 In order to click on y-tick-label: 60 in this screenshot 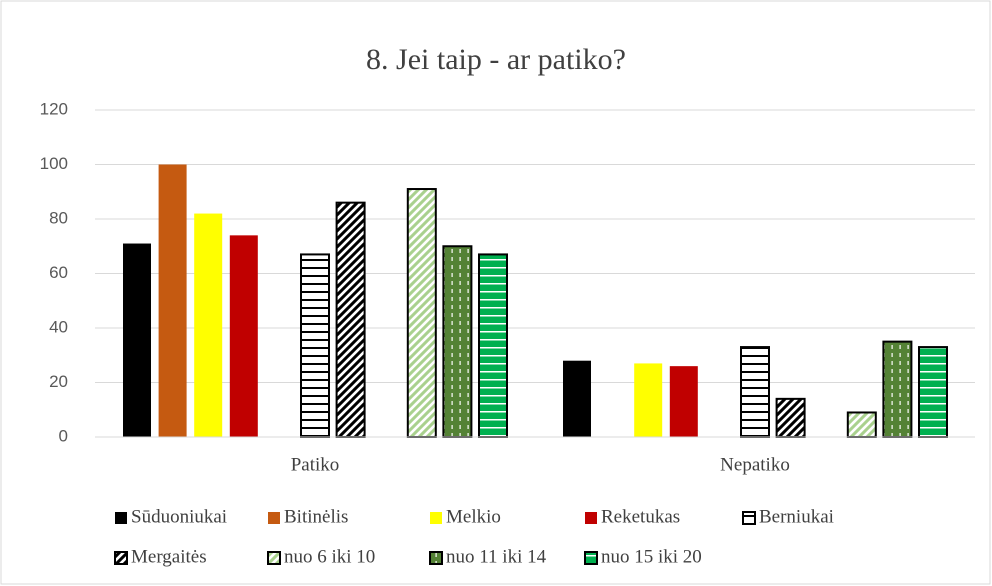, I will do `click(58, 272)`.